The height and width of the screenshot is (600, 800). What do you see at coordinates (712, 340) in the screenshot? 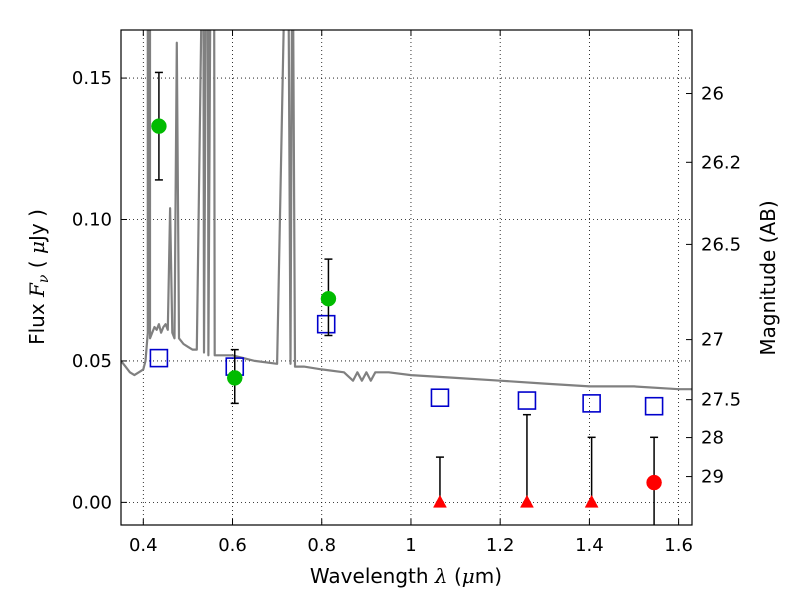
I see `right-tick-label: 27` at bounding box center [712, 340].